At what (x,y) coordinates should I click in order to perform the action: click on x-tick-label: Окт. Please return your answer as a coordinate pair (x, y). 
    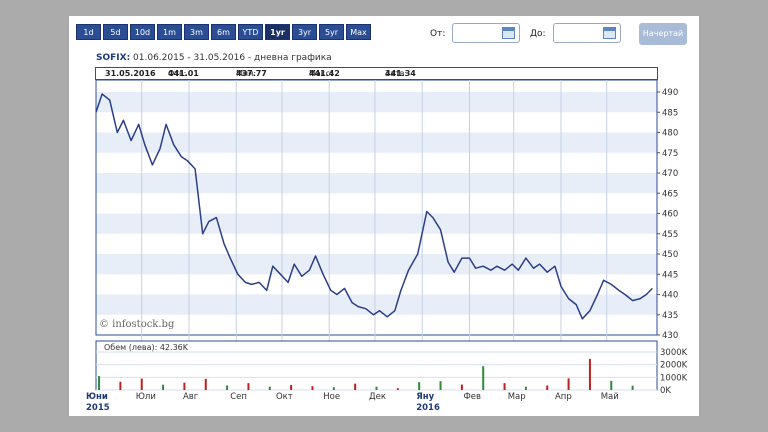
    Looking at the image, I should click on (284, 397).